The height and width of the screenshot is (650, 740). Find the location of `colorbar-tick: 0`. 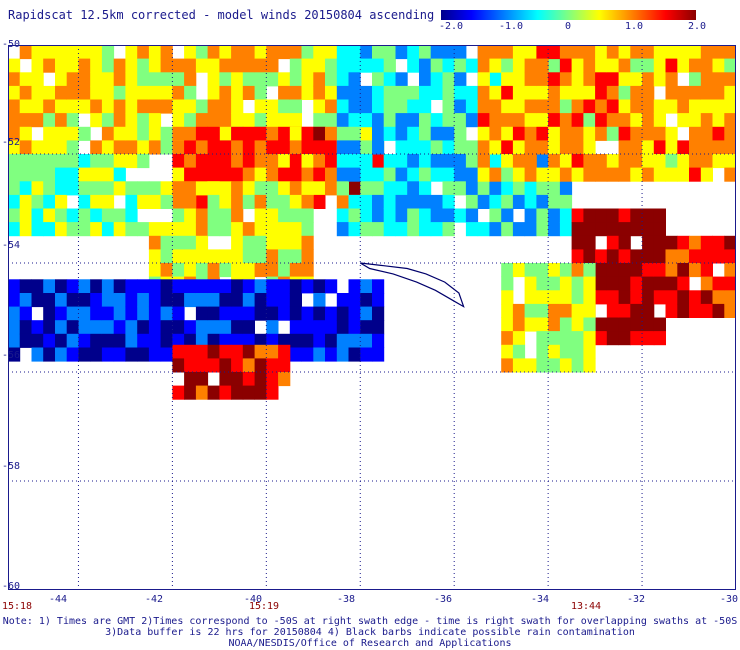

colorbar-tick: 0 is located at coordinates (568, 26).